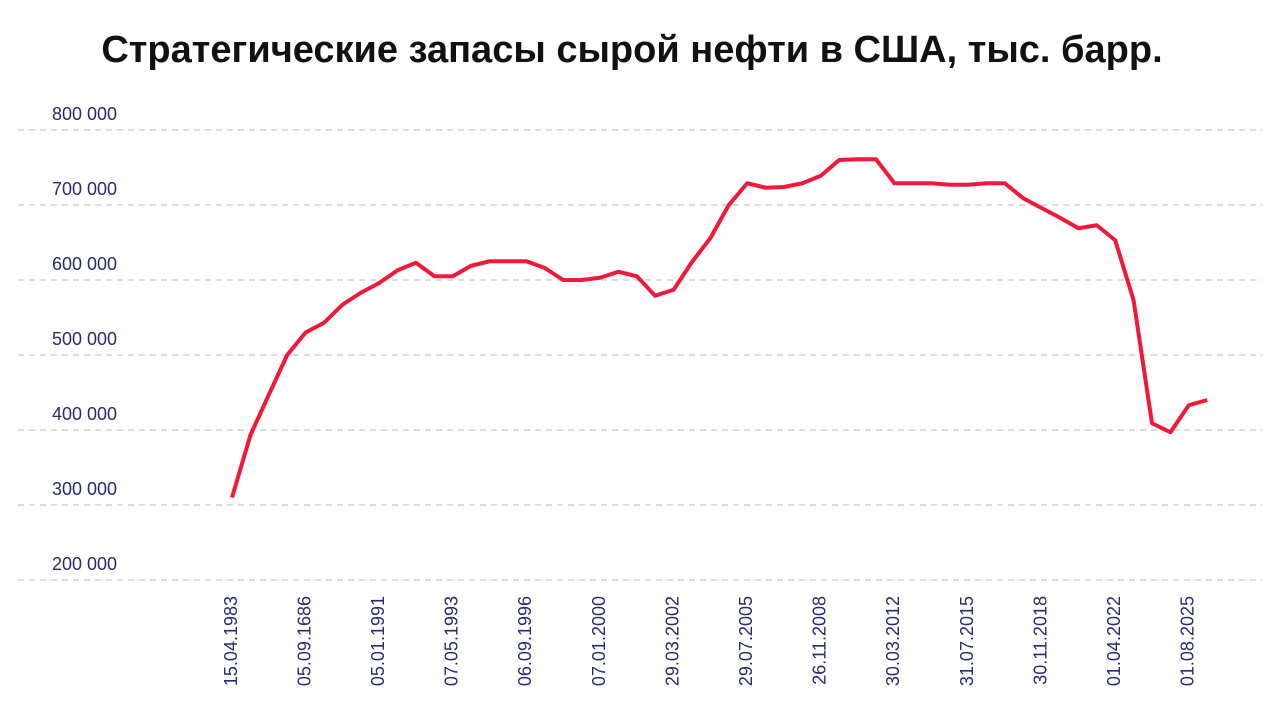 The width and height of the screenshot is (1272, 721). Describe the element at coordinates (672, 641) in the screenshot. I see `x-tick-label: 29.03.2002` at that location.